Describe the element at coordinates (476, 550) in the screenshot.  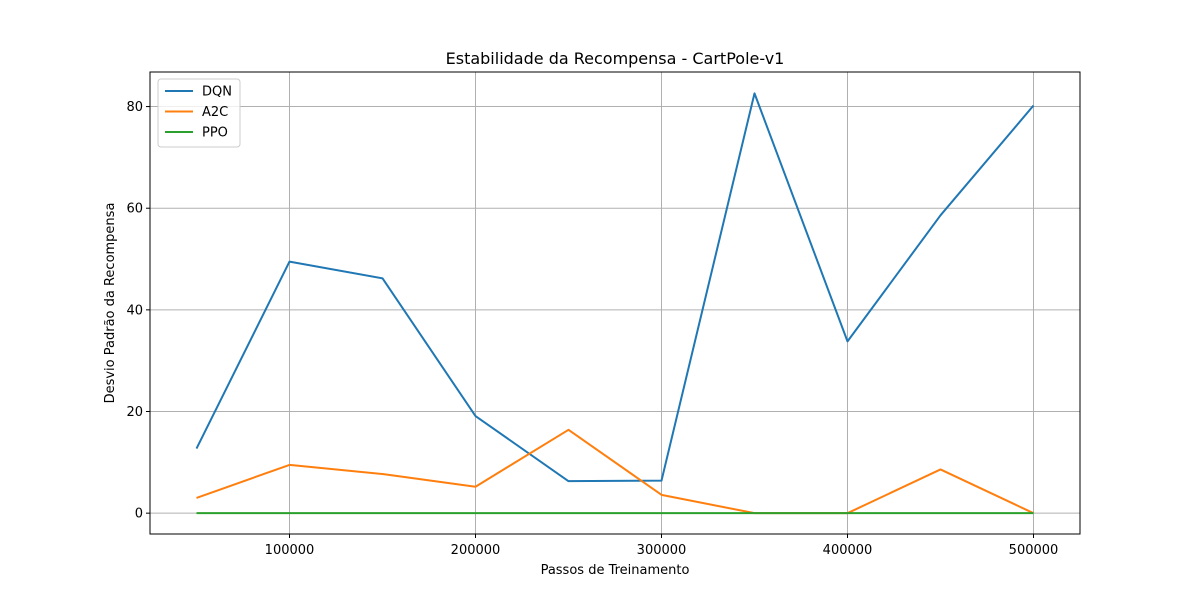
I see `x-tick-label: 200000` at that location.